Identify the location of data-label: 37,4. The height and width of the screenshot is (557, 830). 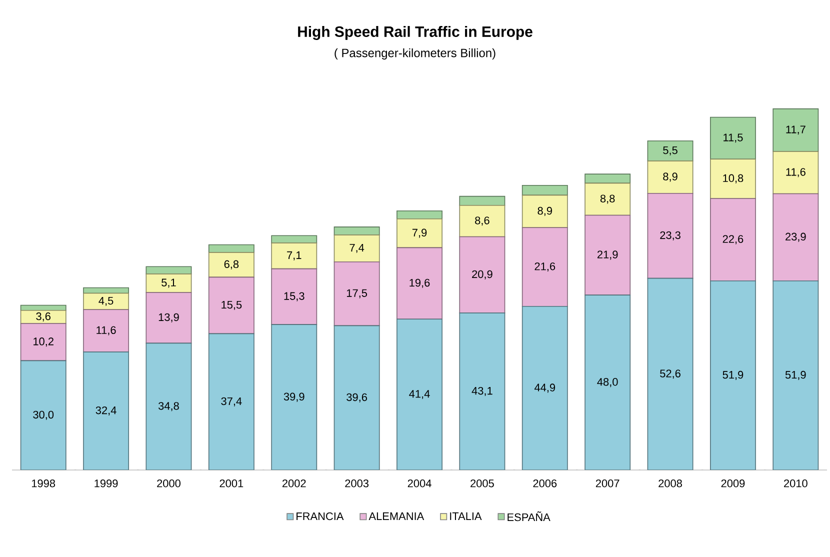
(231, 401).